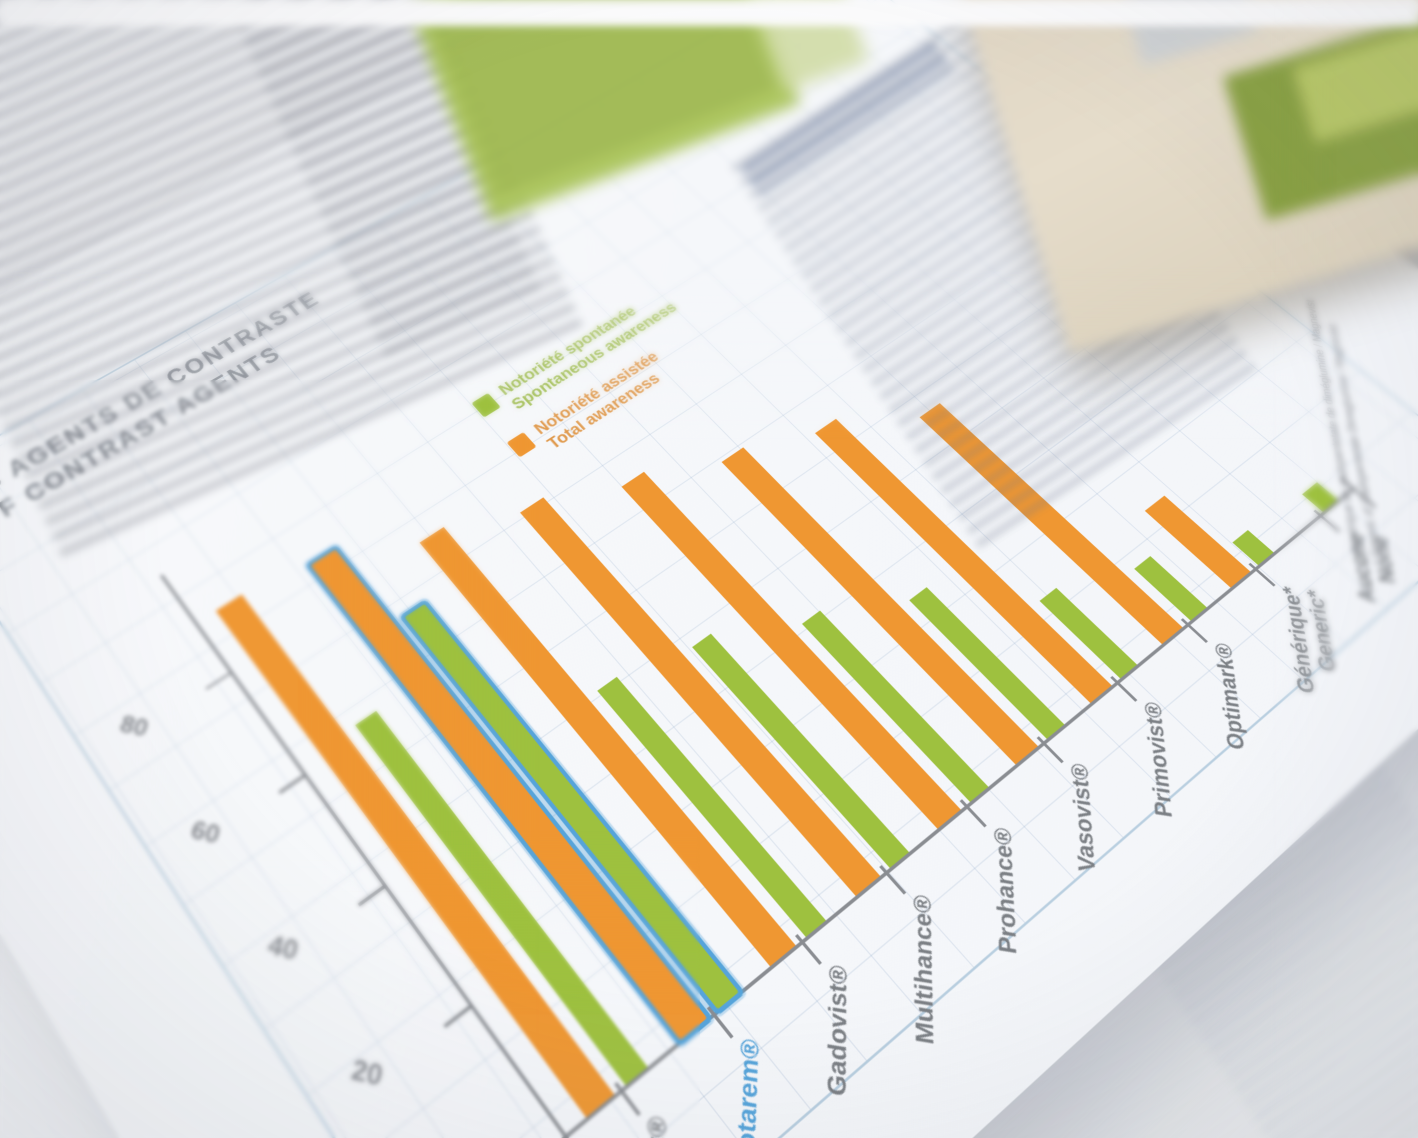  What do you see at coordinates (1310, 640) in the screenshot?
I see `category-label: Générique* Generic*` at bounding box center [1310, 640].